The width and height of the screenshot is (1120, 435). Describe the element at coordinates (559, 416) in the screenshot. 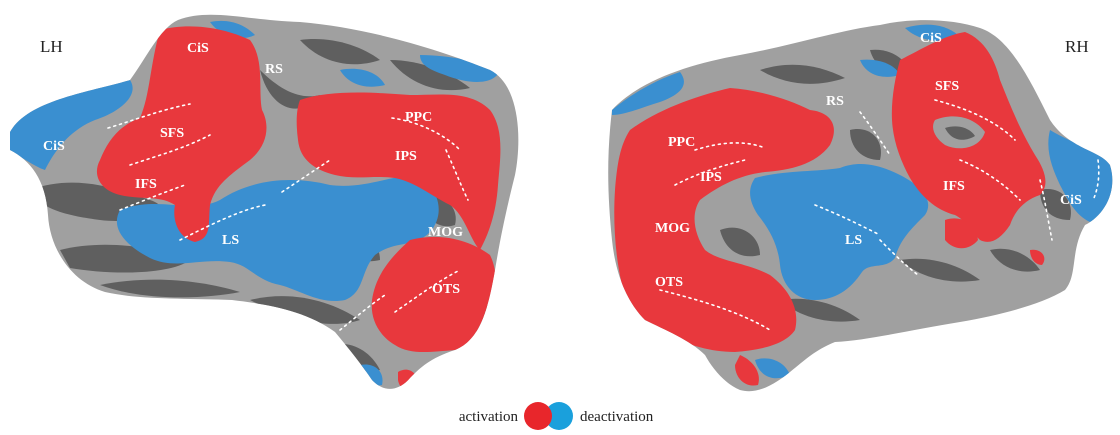

I see `legend-deactivation-swatch` at that location.